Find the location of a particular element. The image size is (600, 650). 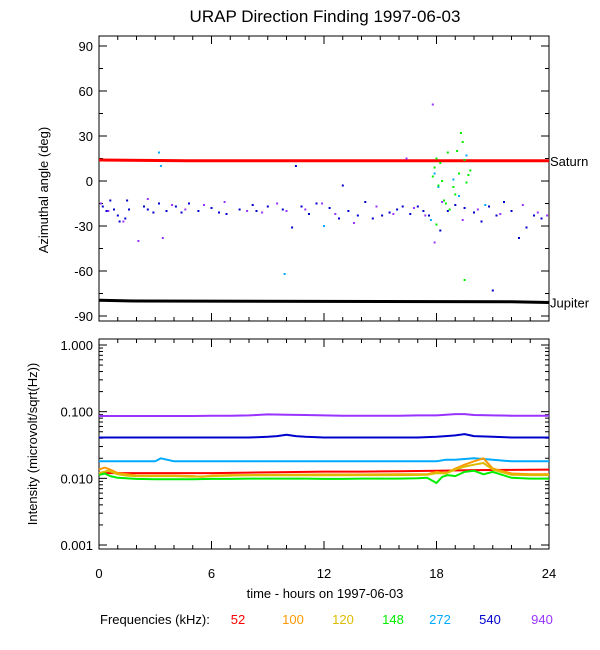

azimuth-y-tick-label: -60 is located at coordinates (83, 271).